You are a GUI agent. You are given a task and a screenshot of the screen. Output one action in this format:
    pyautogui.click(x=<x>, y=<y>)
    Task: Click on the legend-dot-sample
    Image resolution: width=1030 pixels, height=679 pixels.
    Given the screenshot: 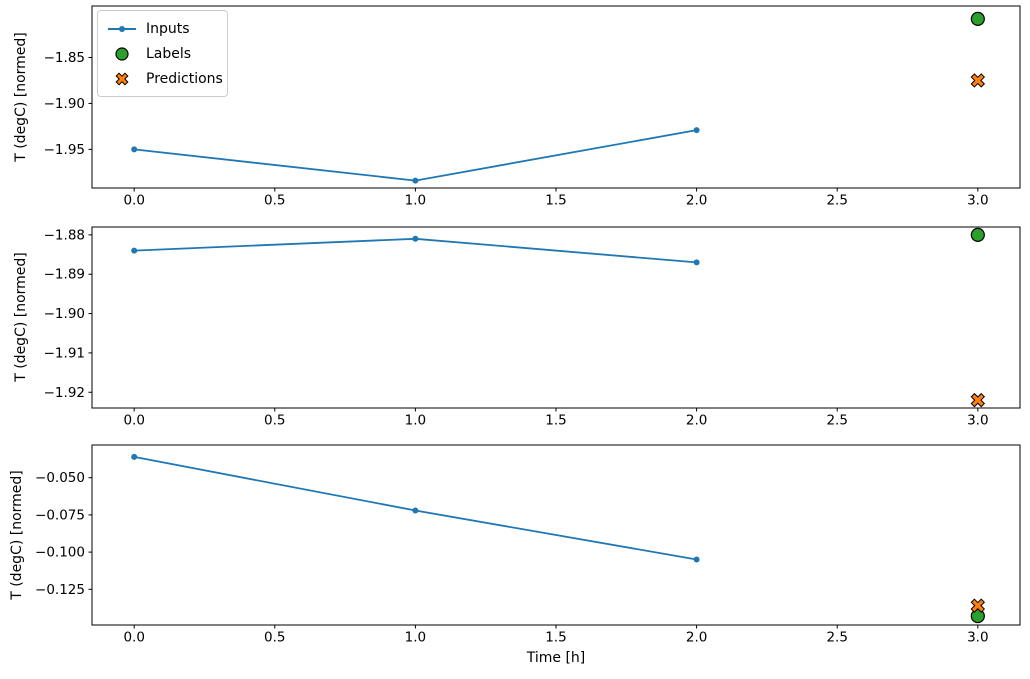 What is the action you would take?
    pyautogui.click(x=122, y=28)
    